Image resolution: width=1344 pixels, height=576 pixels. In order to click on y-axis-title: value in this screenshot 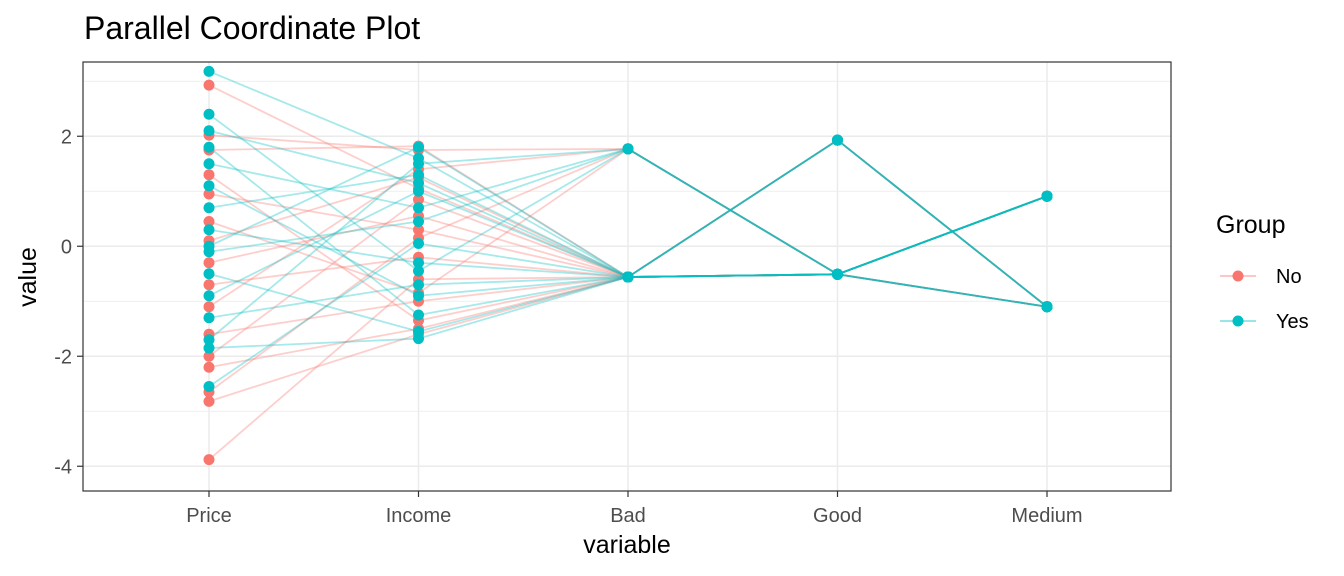, I will do `click(28, 277)`.